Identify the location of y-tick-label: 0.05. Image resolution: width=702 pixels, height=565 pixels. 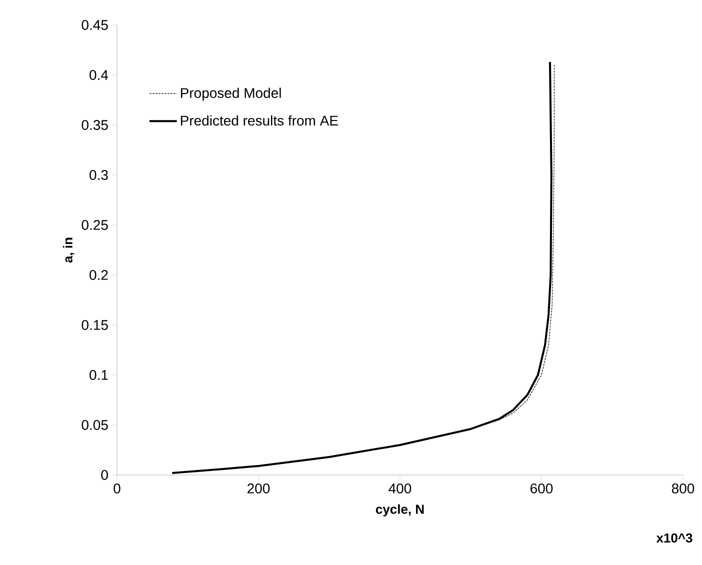
(95, 425).